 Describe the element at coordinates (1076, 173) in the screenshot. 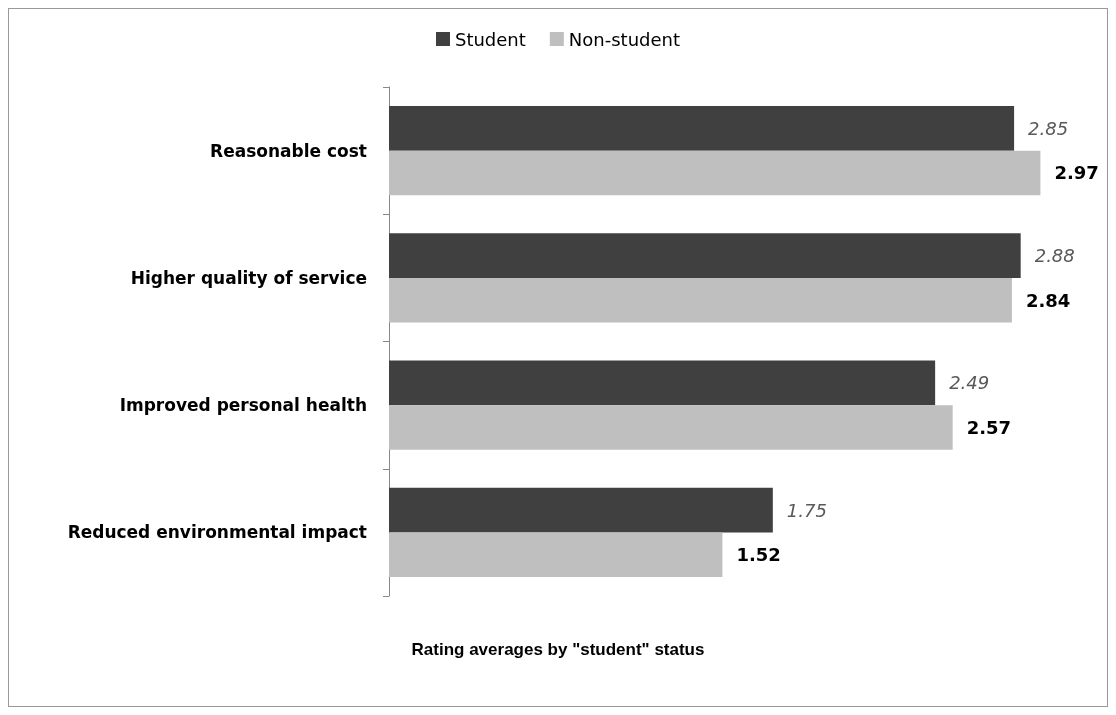

I see `data-label: 2.97` at that location.